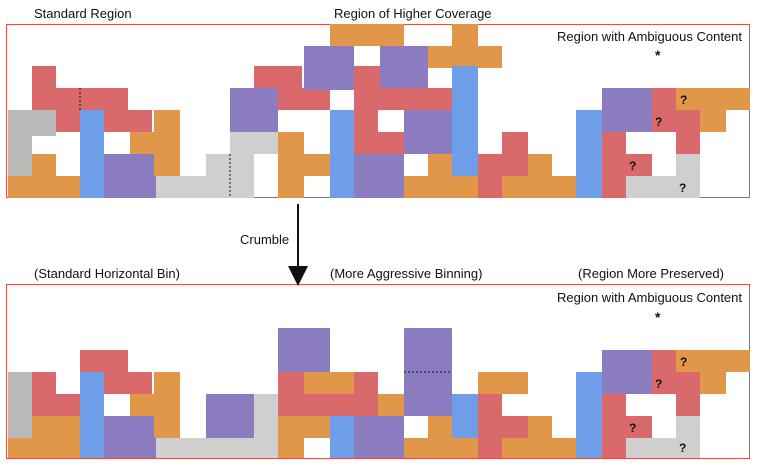 This screenshot has width=762, height=466. What do you see at coordinates (83, 13) in the screenshot?
I see `standard-region-label: Standard Region` at bounding box center [83, 13].